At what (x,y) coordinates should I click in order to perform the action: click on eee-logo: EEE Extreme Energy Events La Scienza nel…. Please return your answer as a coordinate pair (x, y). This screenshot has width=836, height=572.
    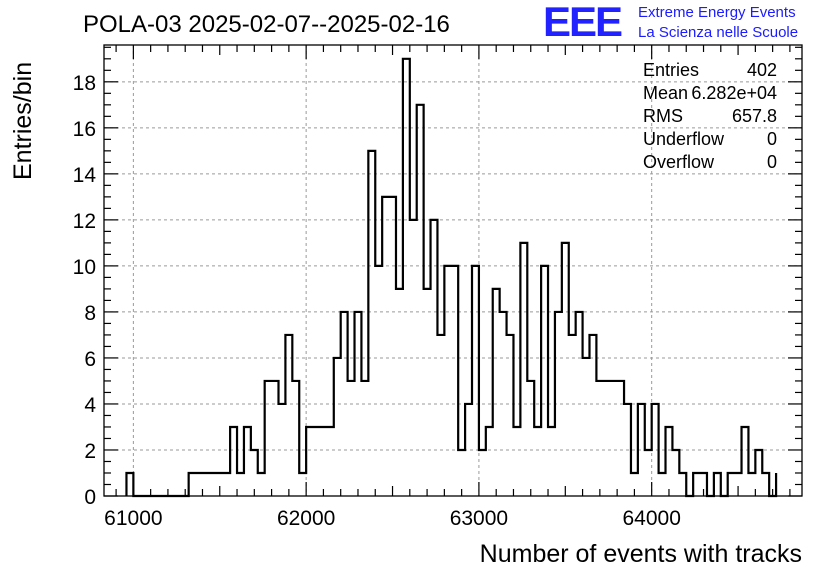
    Looking at the image, I should click on (688, 23).